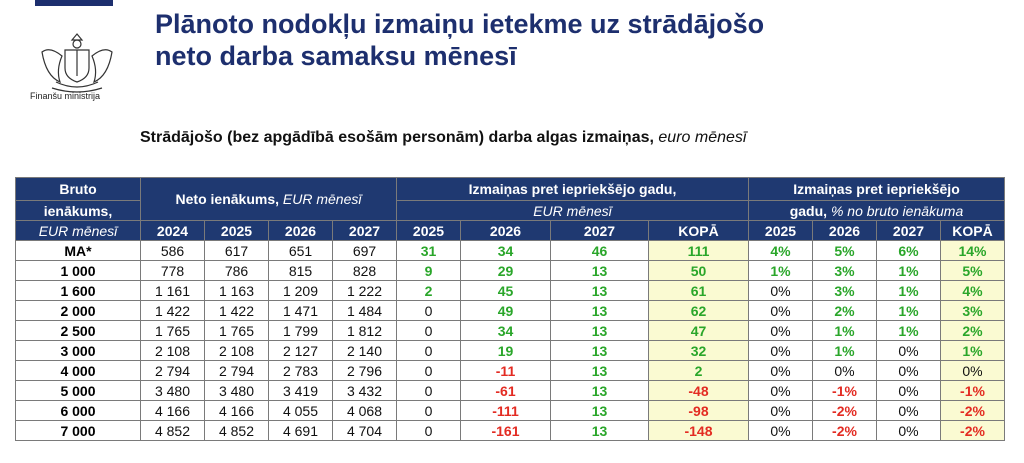 The width and height of the screenshot is (1024, 463). I want to click on change-eur-unit-text: EUR mēnesī, so click(572, 210).